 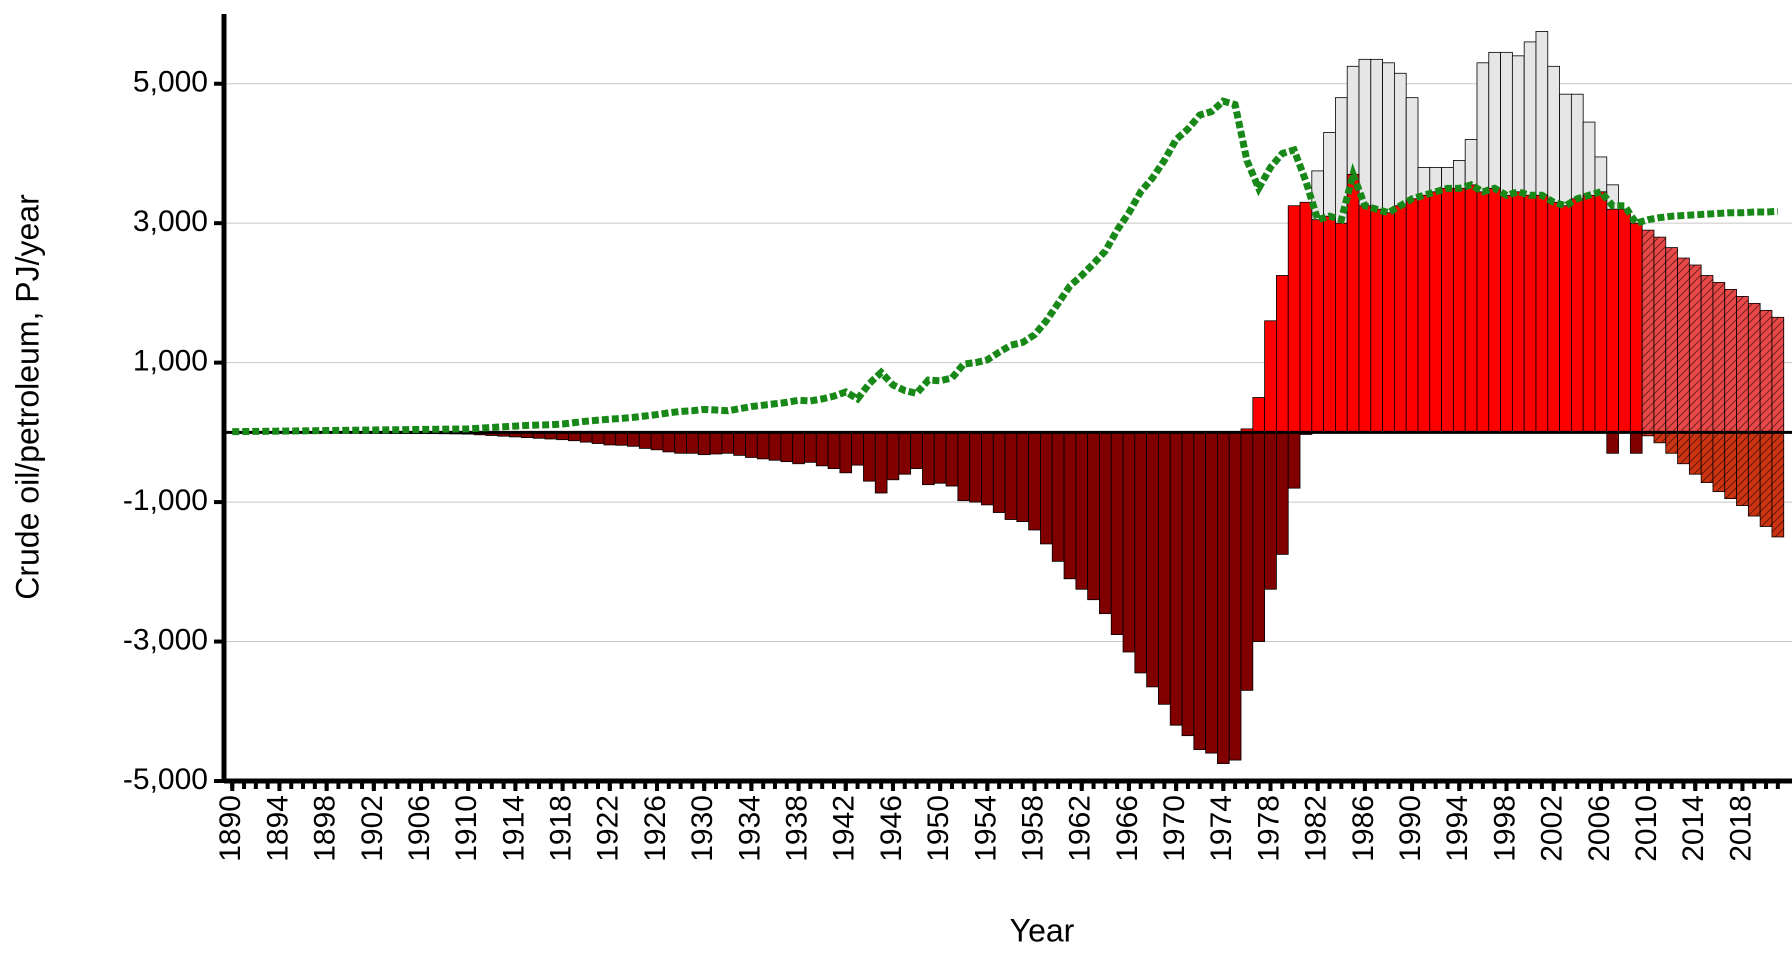 What do you see at coordinates (165, 639) in the screenshot?
I see `y-tick-label: -3,000` at bounding box center [165, 639].